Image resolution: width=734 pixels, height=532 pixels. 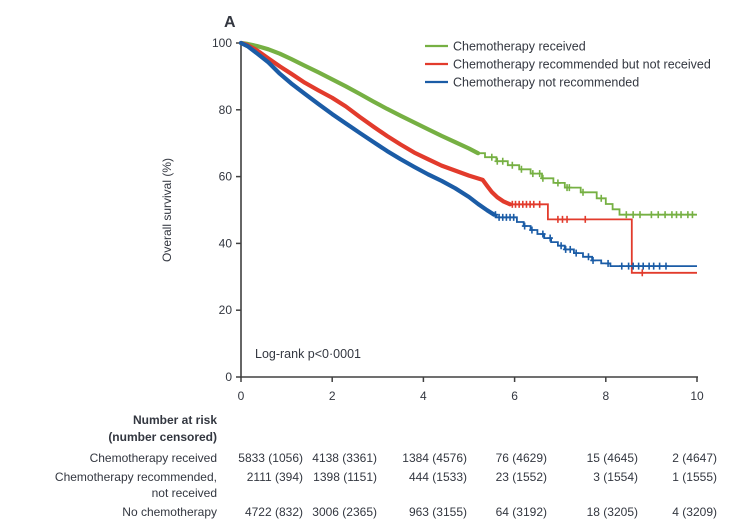 I want to click on y-axis-title: Overall survival (%), so click(x=167, y=210).